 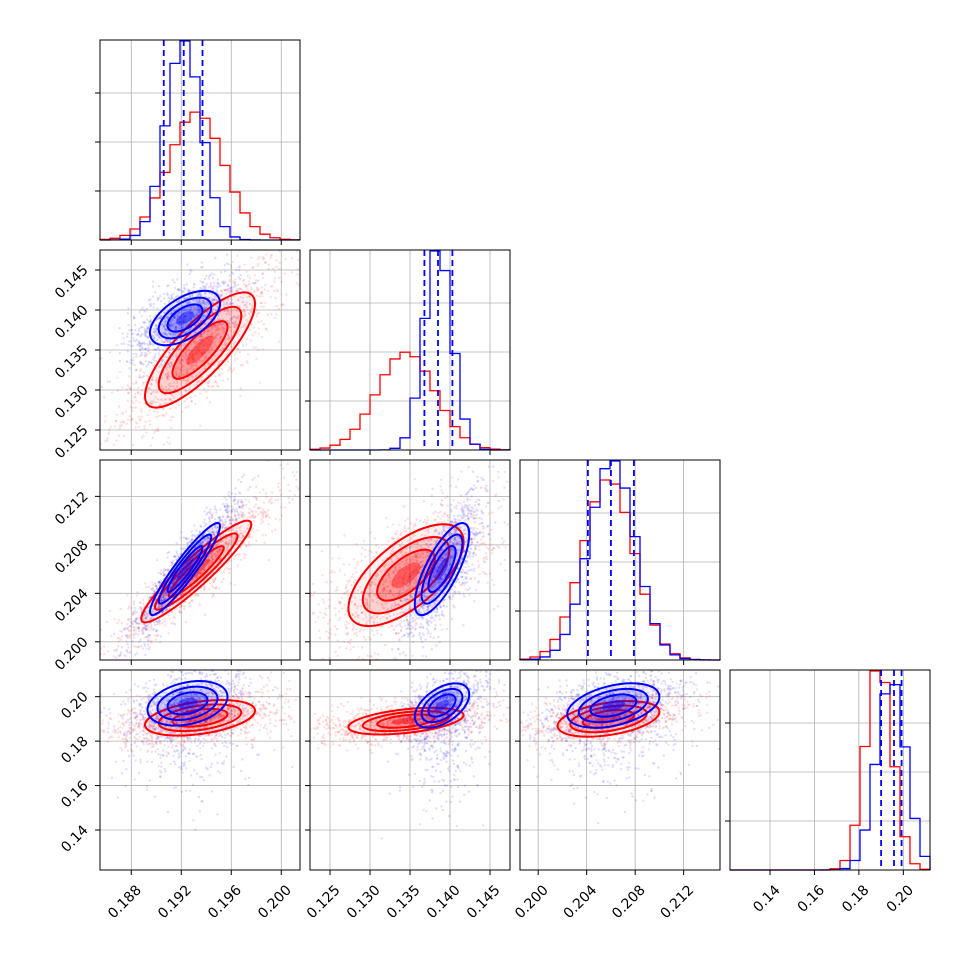 I want to click on panel-frame, so click(x=200, y=140).